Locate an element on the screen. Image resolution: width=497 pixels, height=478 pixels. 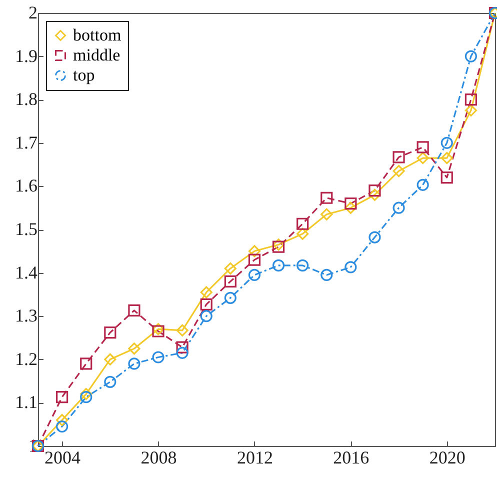
legend-label: middle is located at coordinates (96, 55).